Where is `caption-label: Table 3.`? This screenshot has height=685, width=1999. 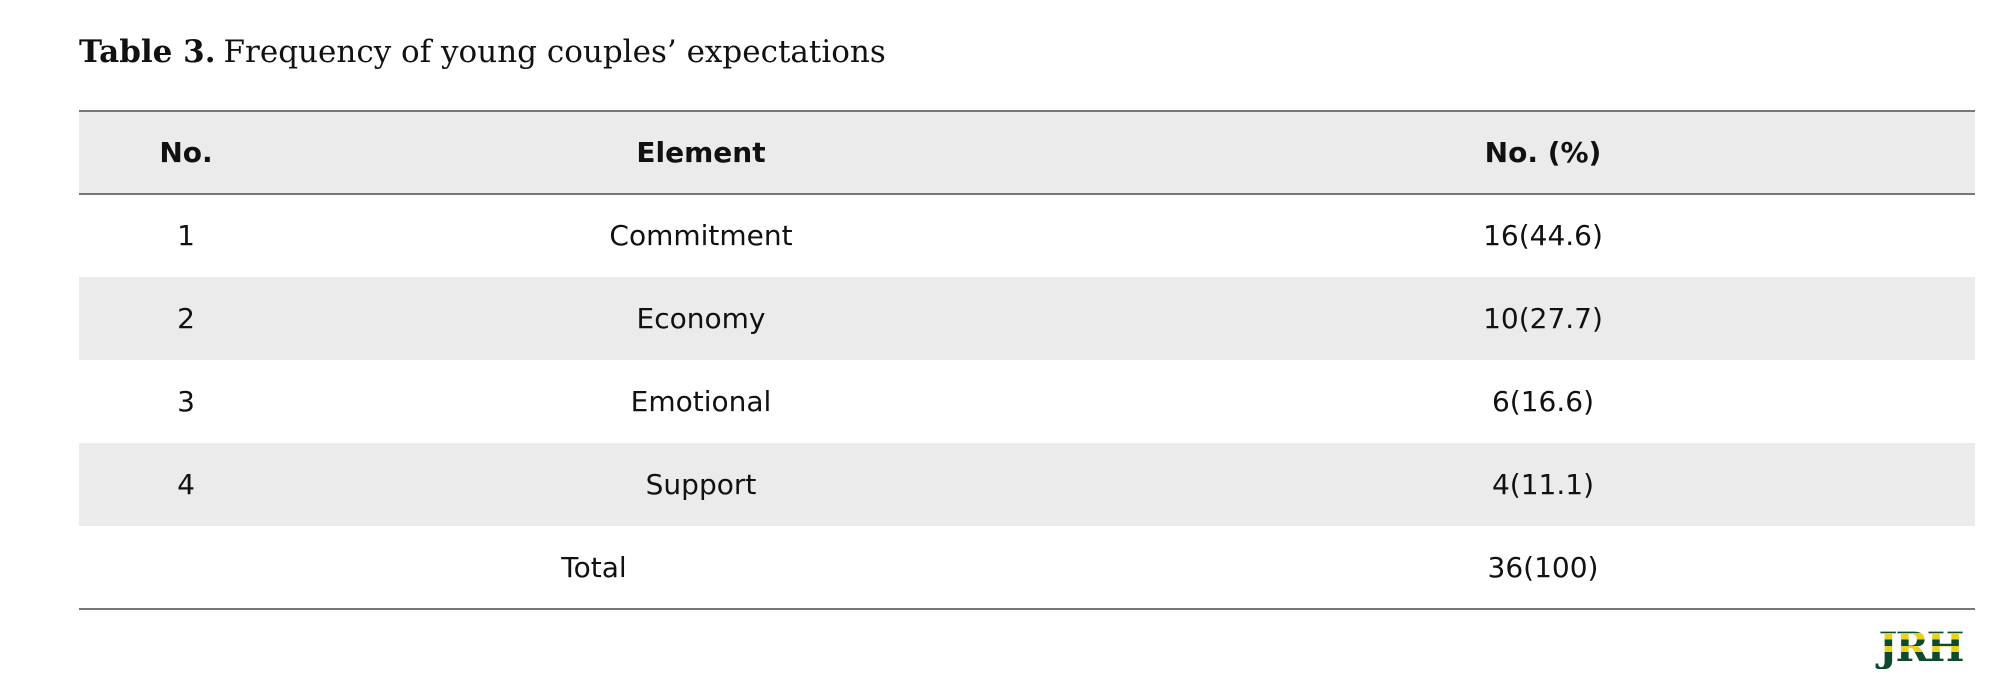
caption-label: Table 3. is located at coordinates (147, 52).